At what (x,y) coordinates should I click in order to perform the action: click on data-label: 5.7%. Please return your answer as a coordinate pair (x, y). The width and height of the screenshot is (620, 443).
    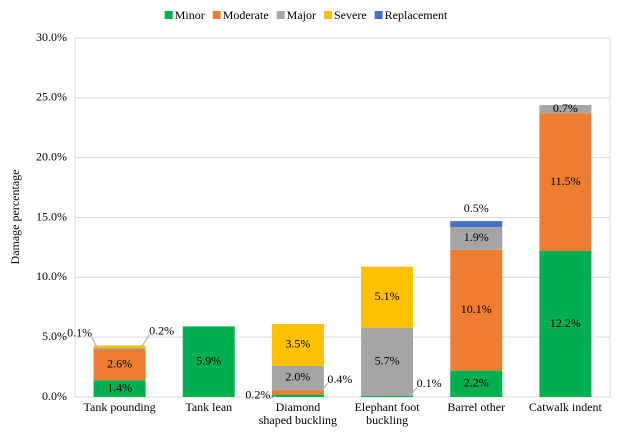
    Looking at the image, I should click on (387, 360).